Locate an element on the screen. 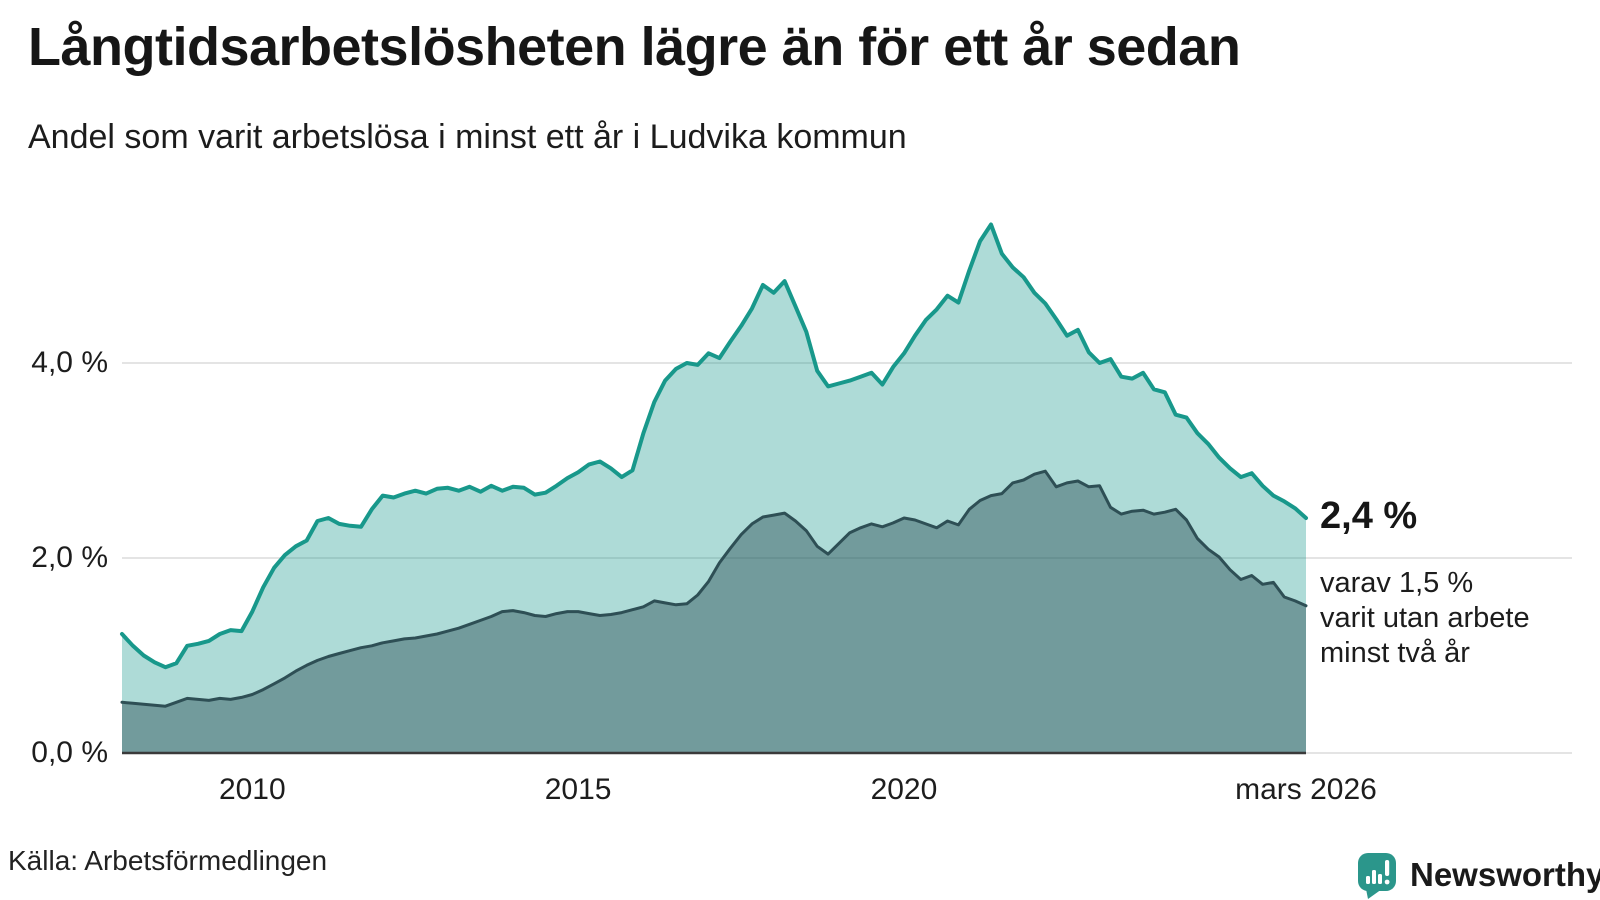  latest-value-annotation: 2,4 % is located at coordinates (1369, 516).